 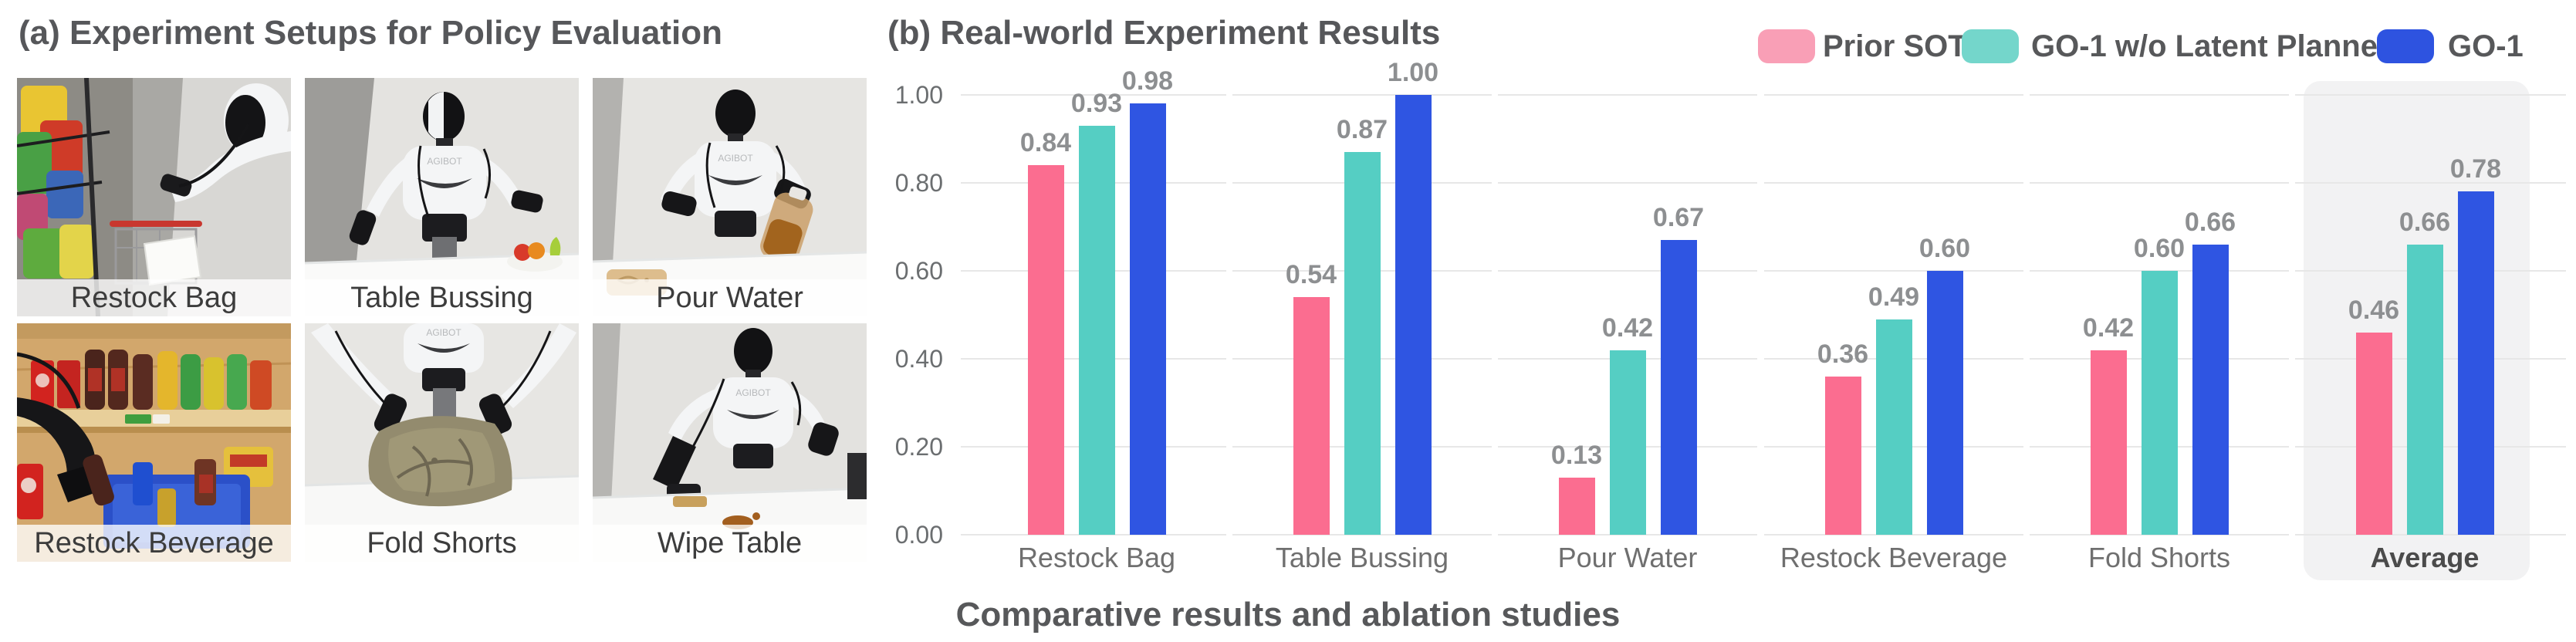 I want to click on bar-go-1-w-o-latent-planner-table-bussing, so click(x=1362, y=343).